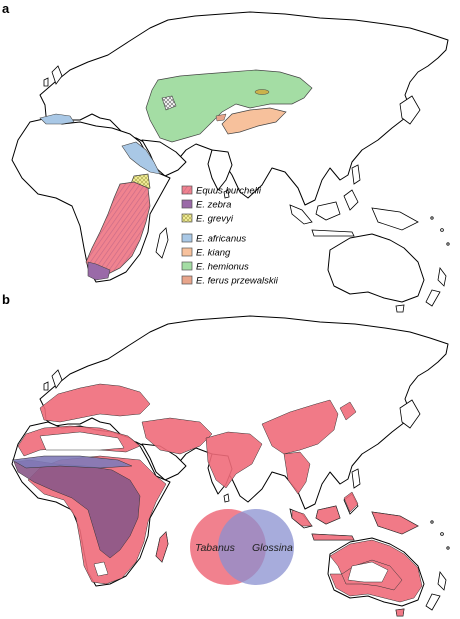  Describe the element at coordinates (222, 267) in the screenshot. I see `legend-label: E. hemionus` at that location.